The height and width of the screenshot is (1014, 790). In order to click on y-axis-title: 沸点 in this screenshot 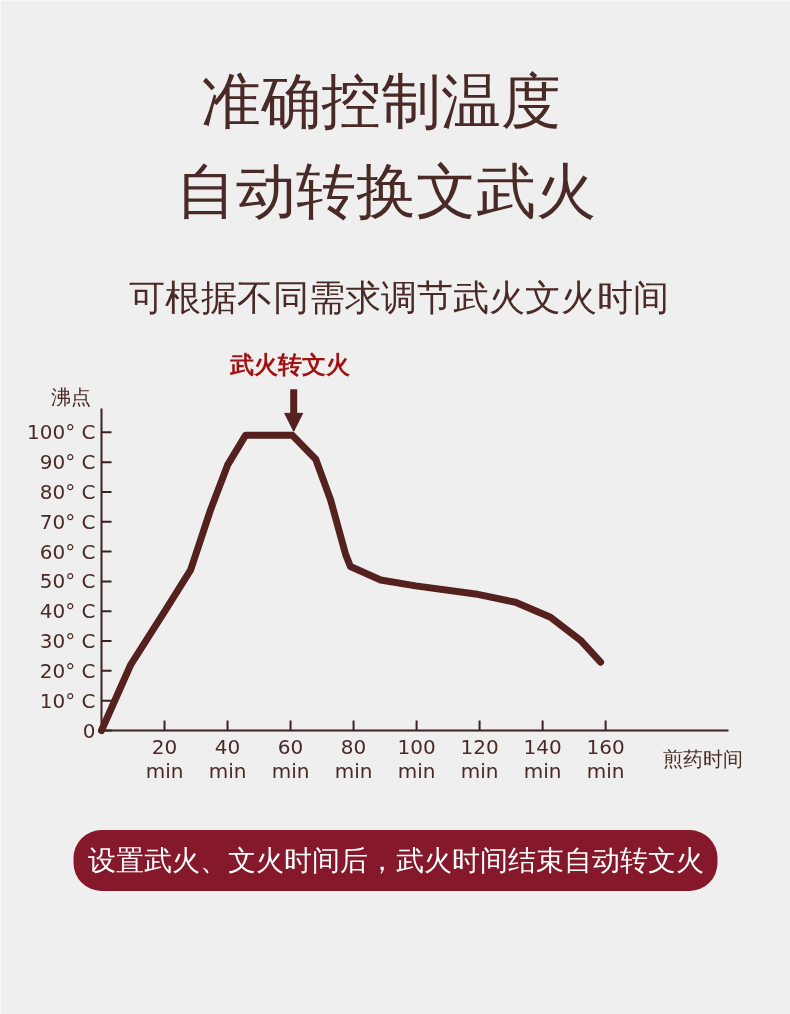, I will do `click(70, 396)`.